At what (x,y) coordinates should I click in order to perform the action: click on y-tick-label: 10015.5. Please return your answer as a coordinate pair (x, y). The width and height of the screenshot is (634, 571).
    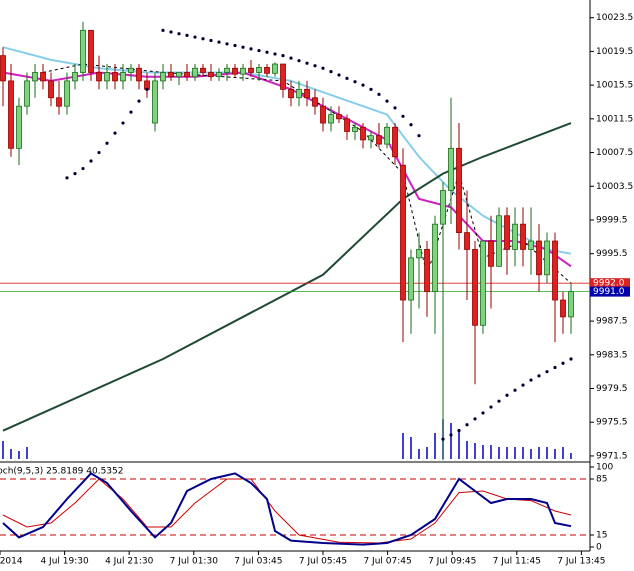
    Looking at the image, I should click on (614, 86).